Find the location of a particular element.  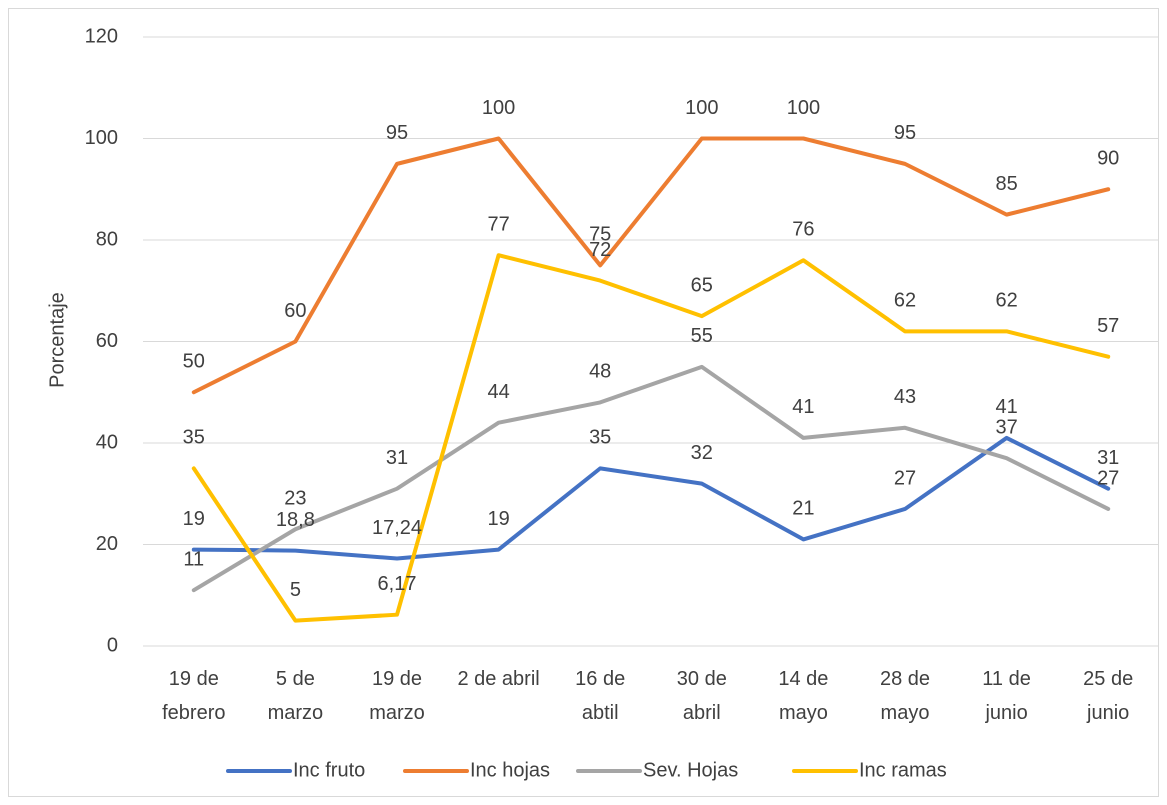

data-label: 65 is located at coordinates (702, 285).